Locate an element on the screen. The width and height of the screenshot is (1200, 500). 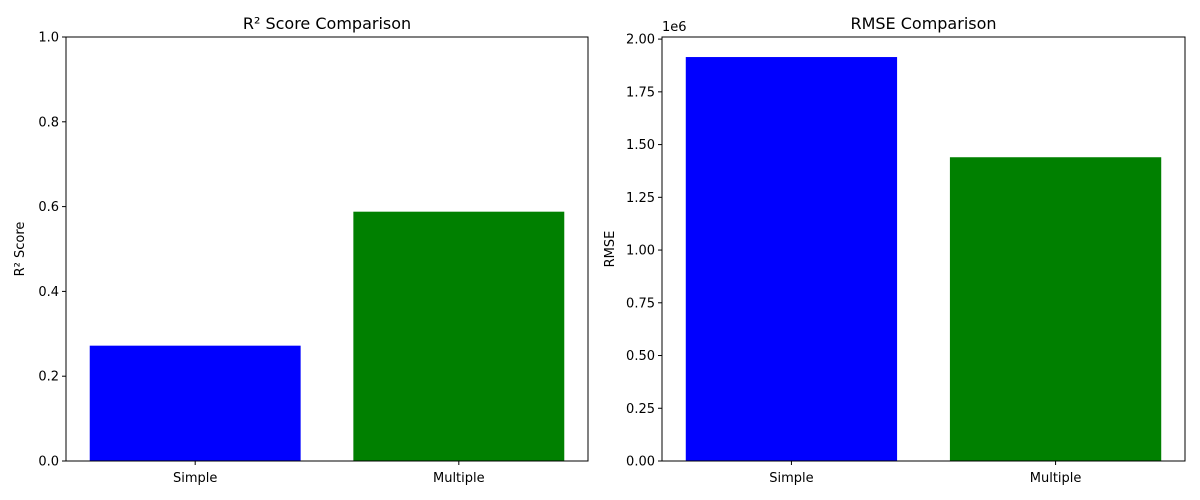
y-tick-label: 1.75 is located at coordinates (640, 92).